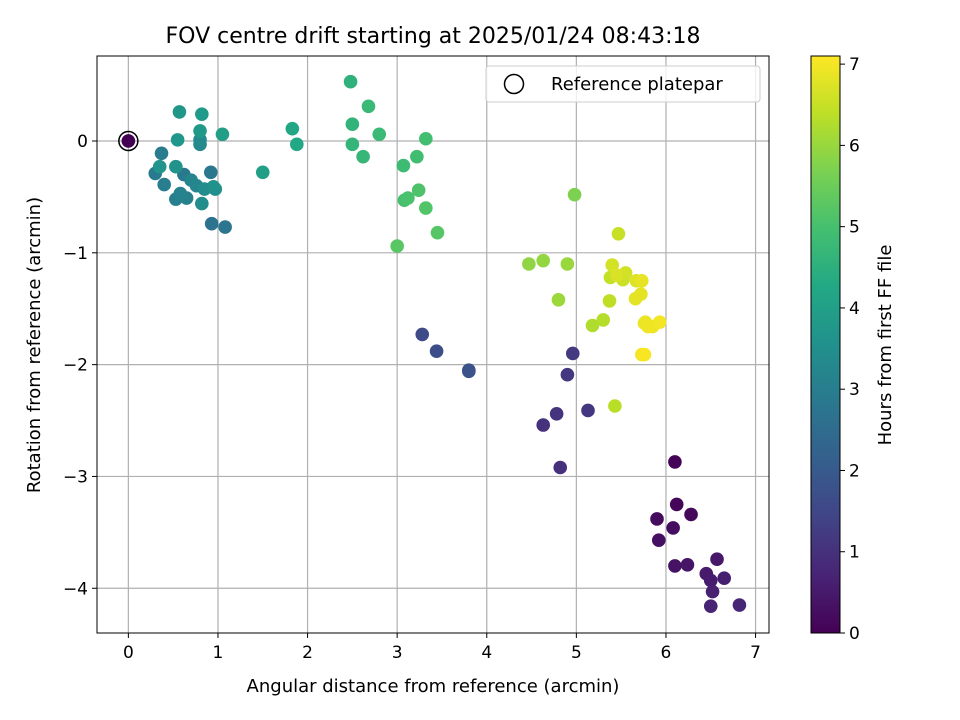  What do you see at coordinates (75, 254) in the screenshot?
I see `y-tick-label-1: −1` at bounding box center [75, 254].